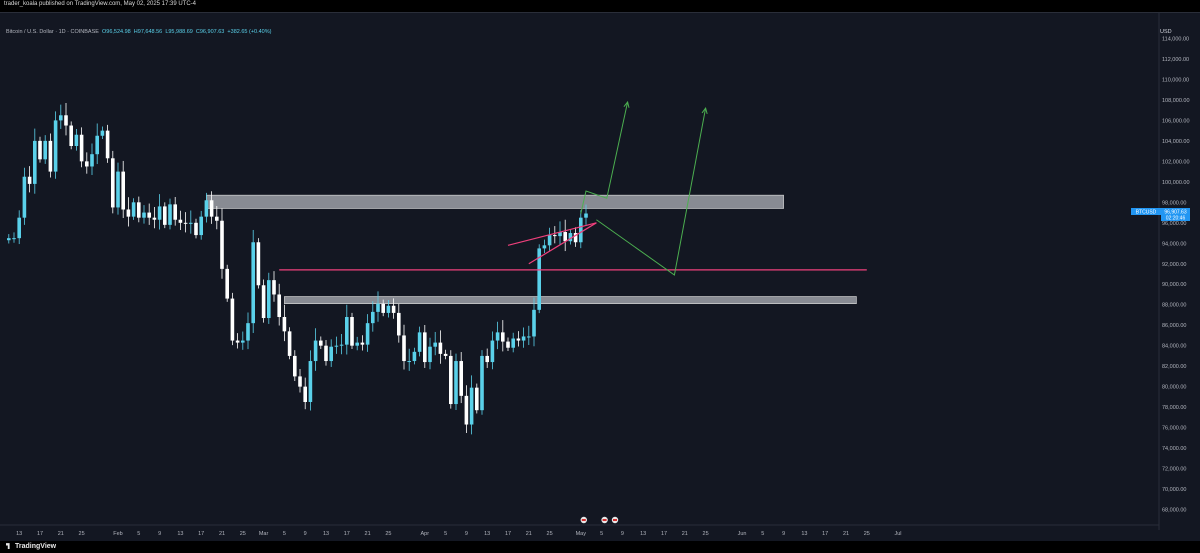  Describe the element at coordinates (1174, 449) in the screenshot. I see `y-tick-label: 74,000.00` at that location.